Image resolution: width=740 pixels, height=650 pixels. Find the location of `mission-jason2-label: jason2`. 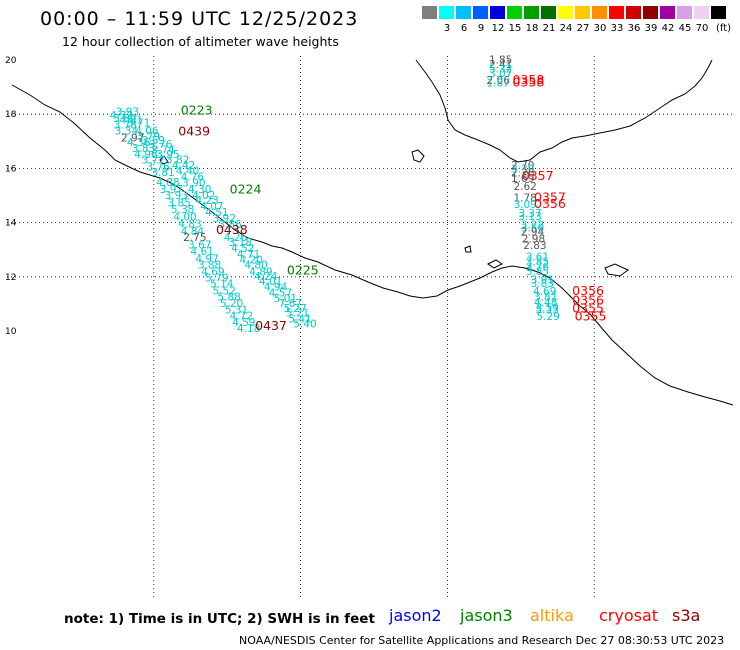

mission-jason2-label: jason2 is located at coordinates (415, 615).